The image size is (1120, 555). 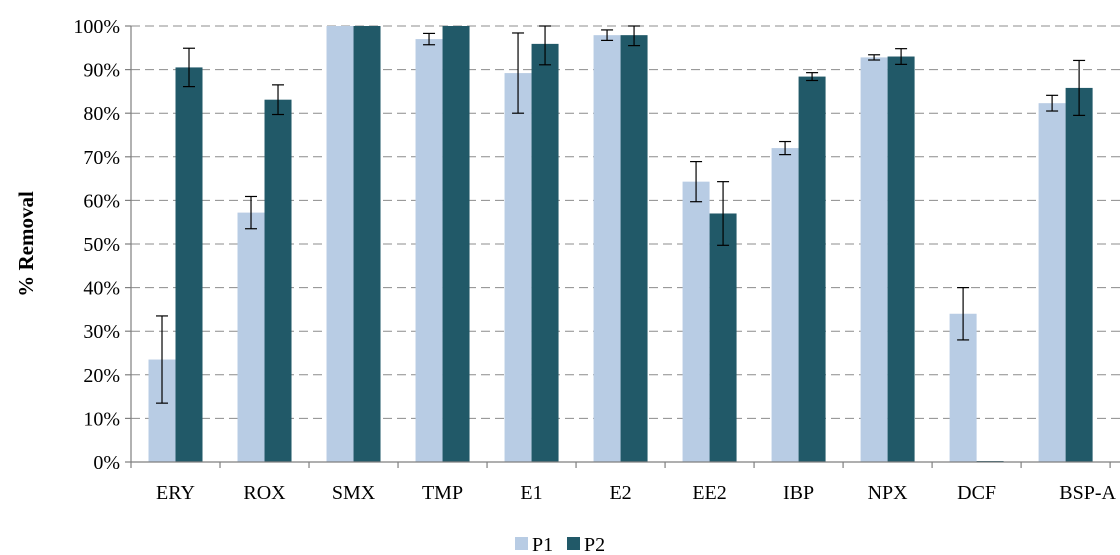 I want to click on x-tick-label-rox: ROX, so click(x=264, y=493).